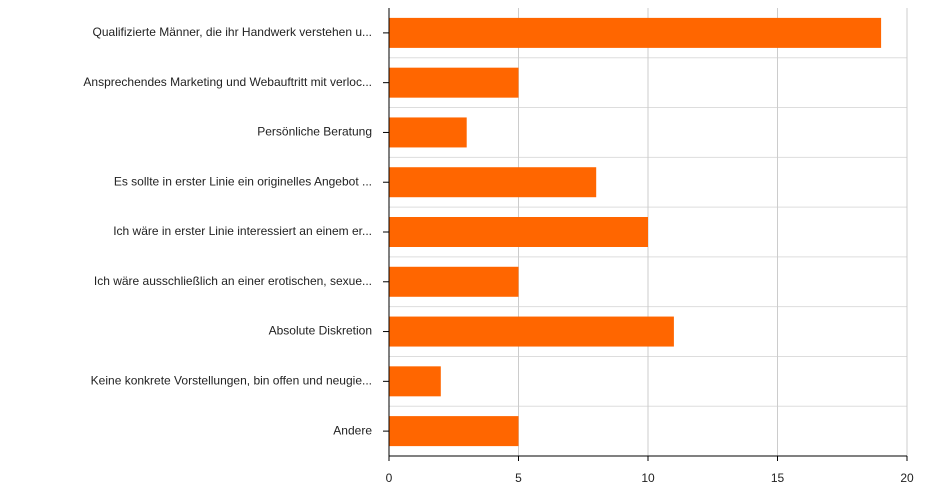  Describe the element at coordinates (320, 331) in the screenshot. I see `y-tick-label: Absolute Diskretion` at that location.